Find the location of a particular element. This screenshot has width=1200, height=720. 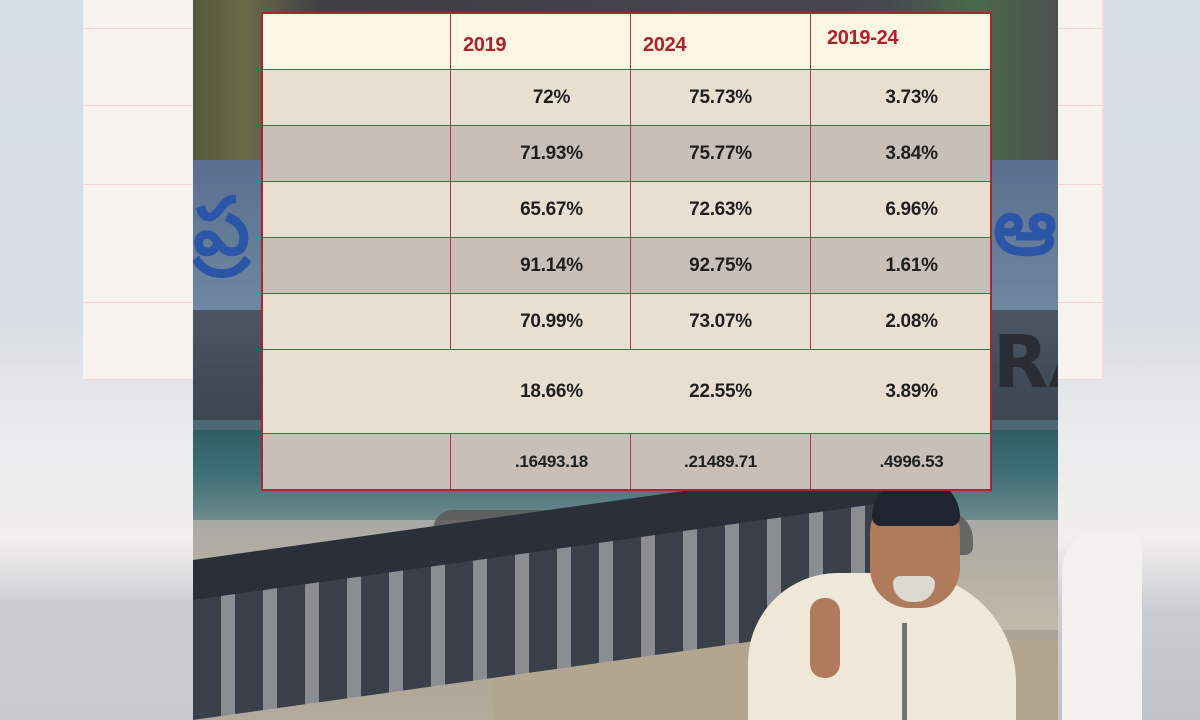

cell-change: 3.89% is located at coordinates (900, 391).